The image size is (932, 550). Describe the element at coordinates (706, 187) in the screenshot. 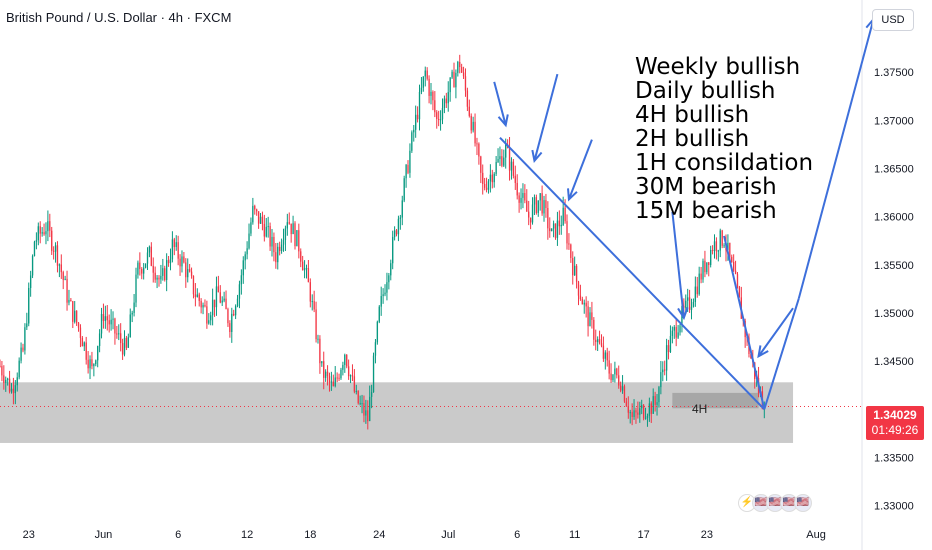

I see `note-line: 30M bearish` at that location.